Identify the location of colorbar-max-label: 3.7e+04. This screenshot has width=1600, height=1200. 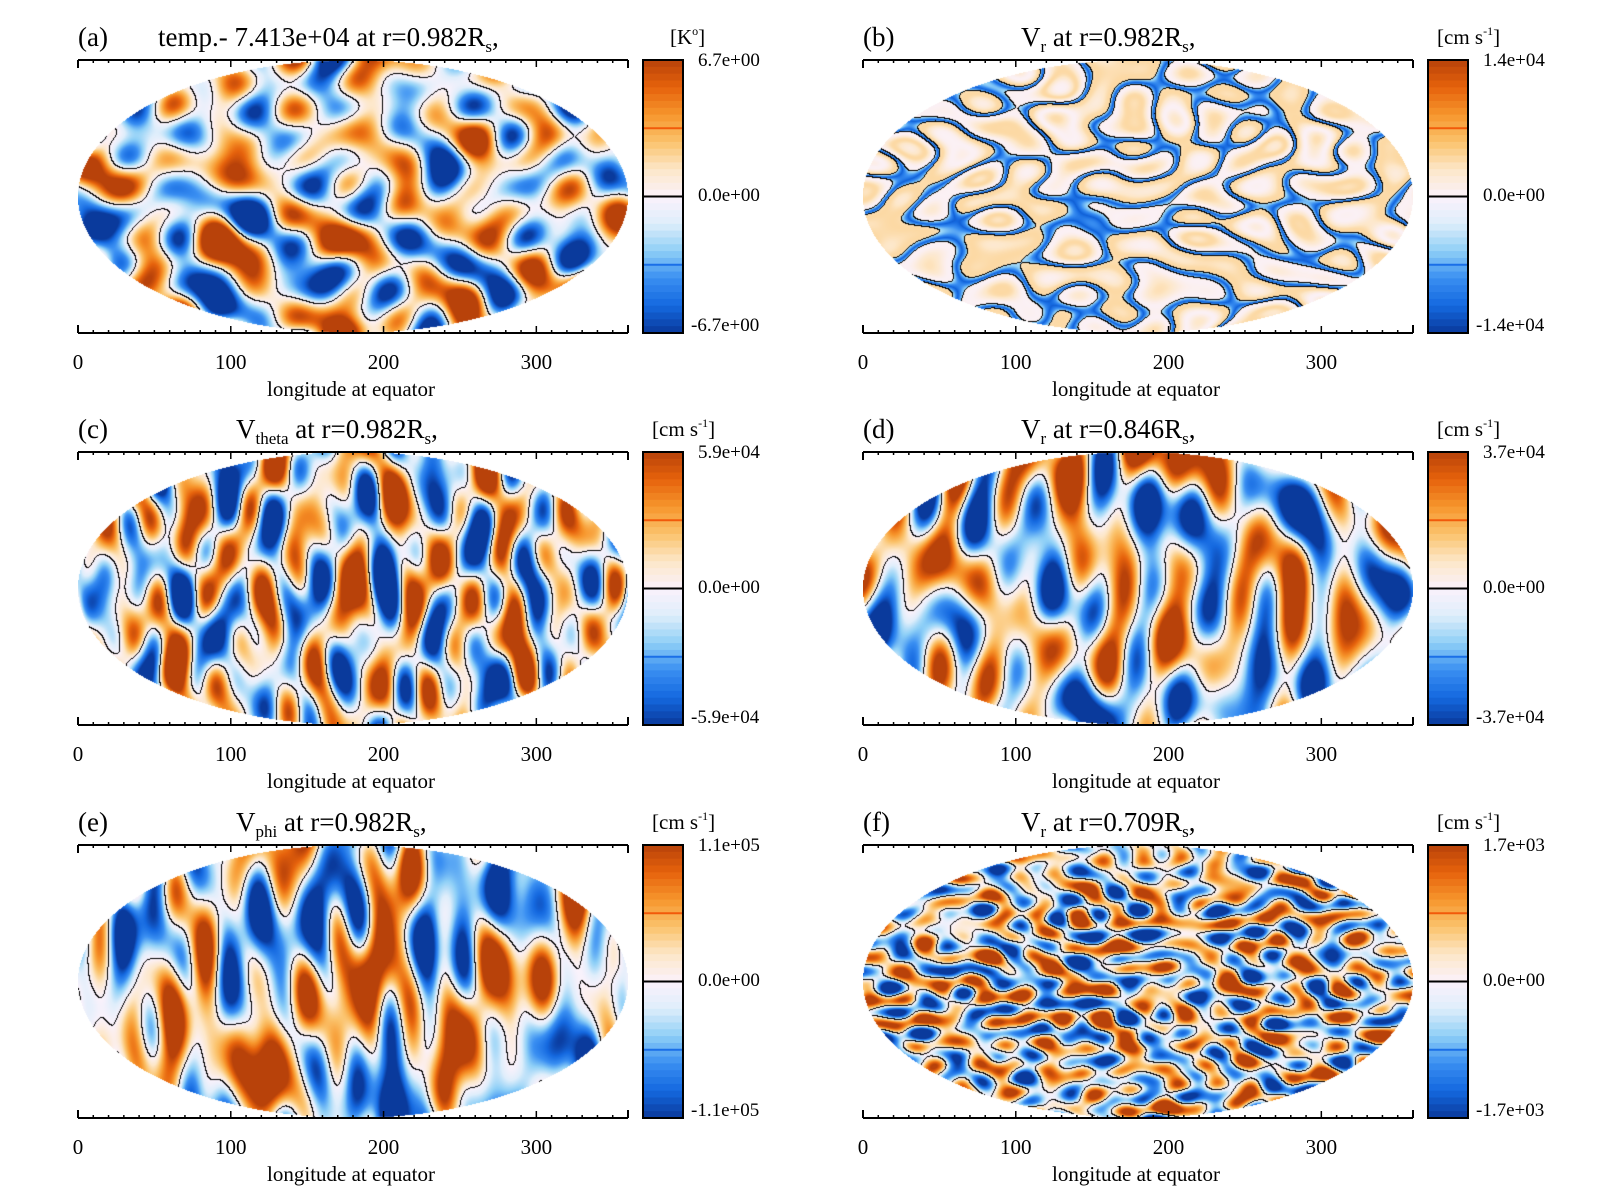
(1514, 452).